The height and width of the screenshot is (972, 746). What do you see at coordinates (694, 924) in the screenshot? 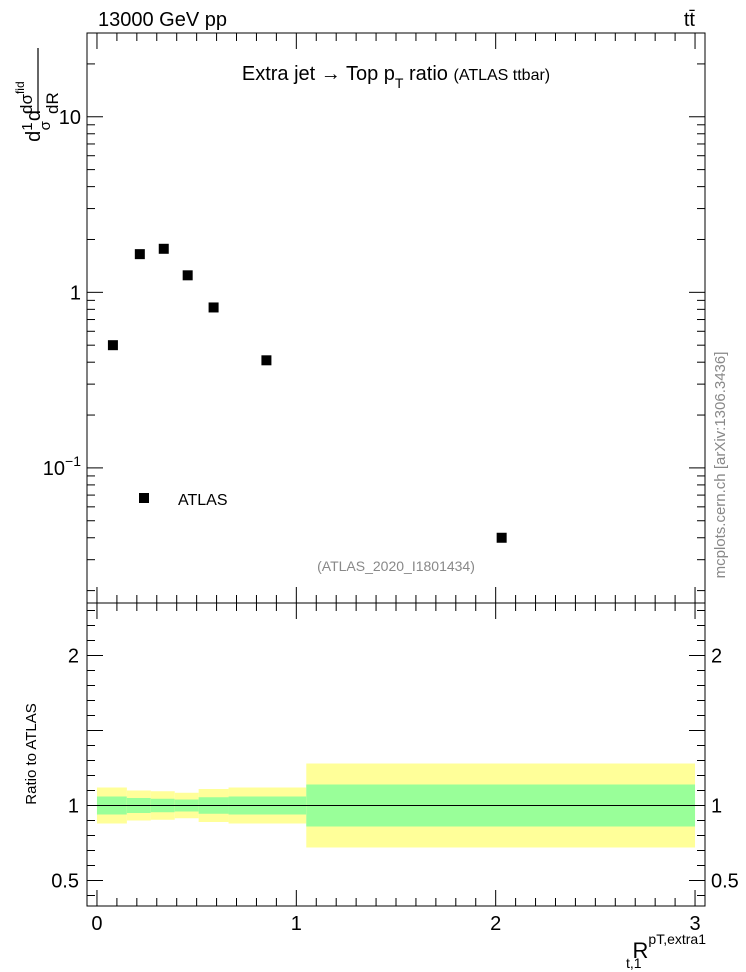
I see `ratio-xtick-label: 3` at bounding box center [694, 924].